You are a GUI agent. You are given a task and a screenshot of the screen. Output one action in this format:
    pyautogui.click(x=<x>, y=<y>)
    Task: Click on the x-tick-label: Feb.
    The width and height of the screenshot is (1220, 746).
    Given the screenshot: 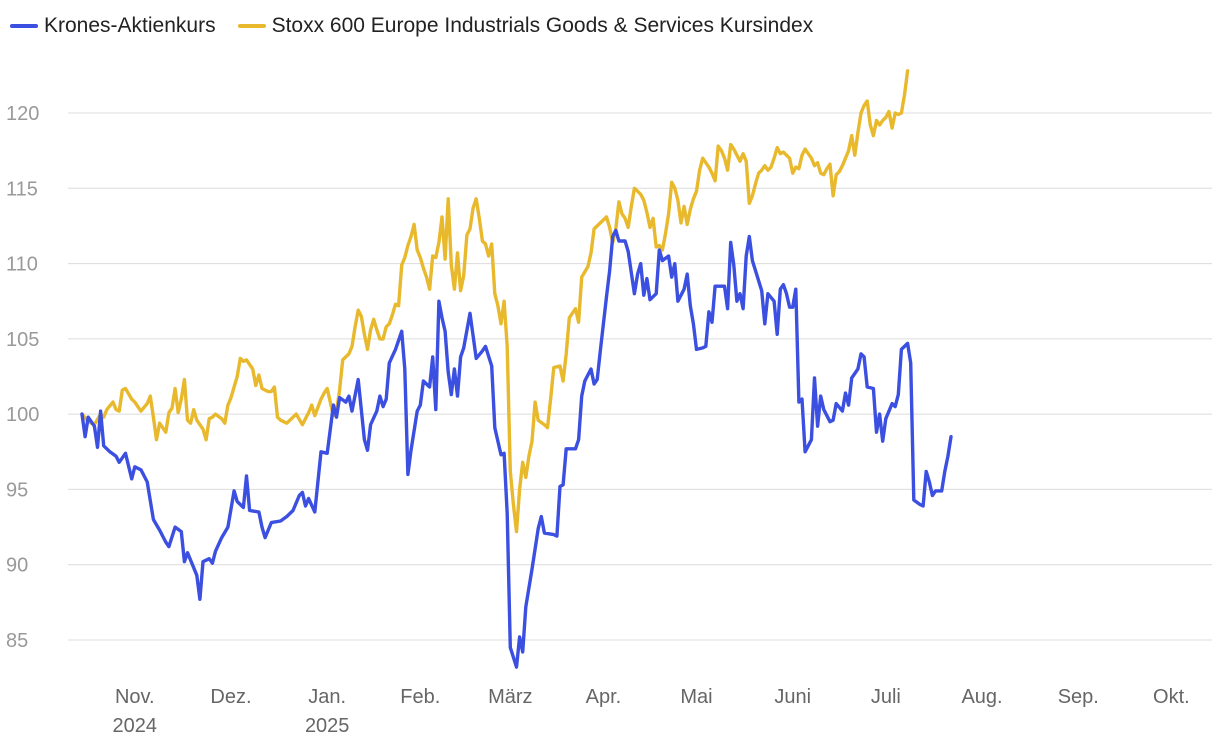 What is the action you would take?
    pyautogui.click(x=420, y=697)
    